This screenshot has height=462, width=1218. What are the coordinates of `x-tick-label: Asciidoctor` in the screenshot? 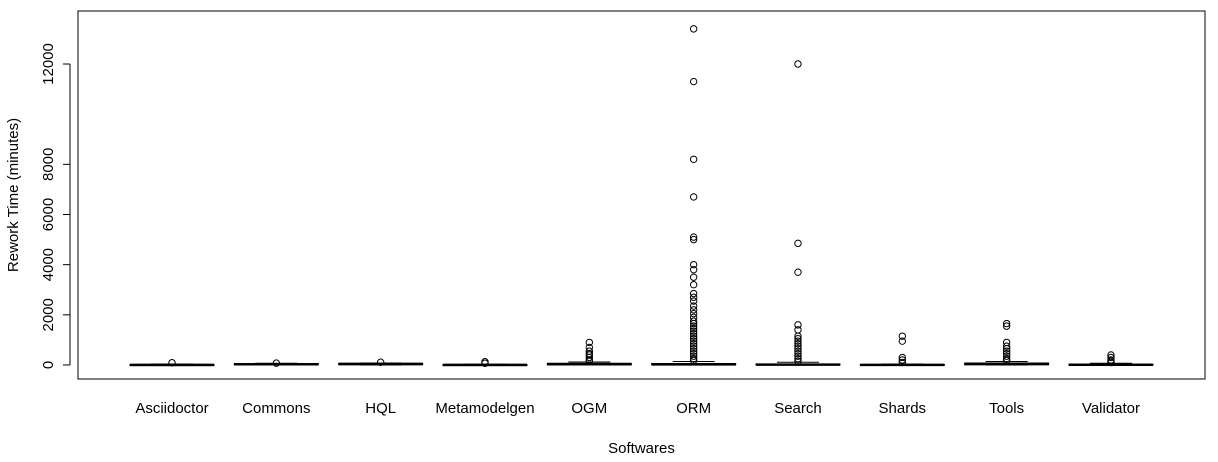 It's located at (171, 408).